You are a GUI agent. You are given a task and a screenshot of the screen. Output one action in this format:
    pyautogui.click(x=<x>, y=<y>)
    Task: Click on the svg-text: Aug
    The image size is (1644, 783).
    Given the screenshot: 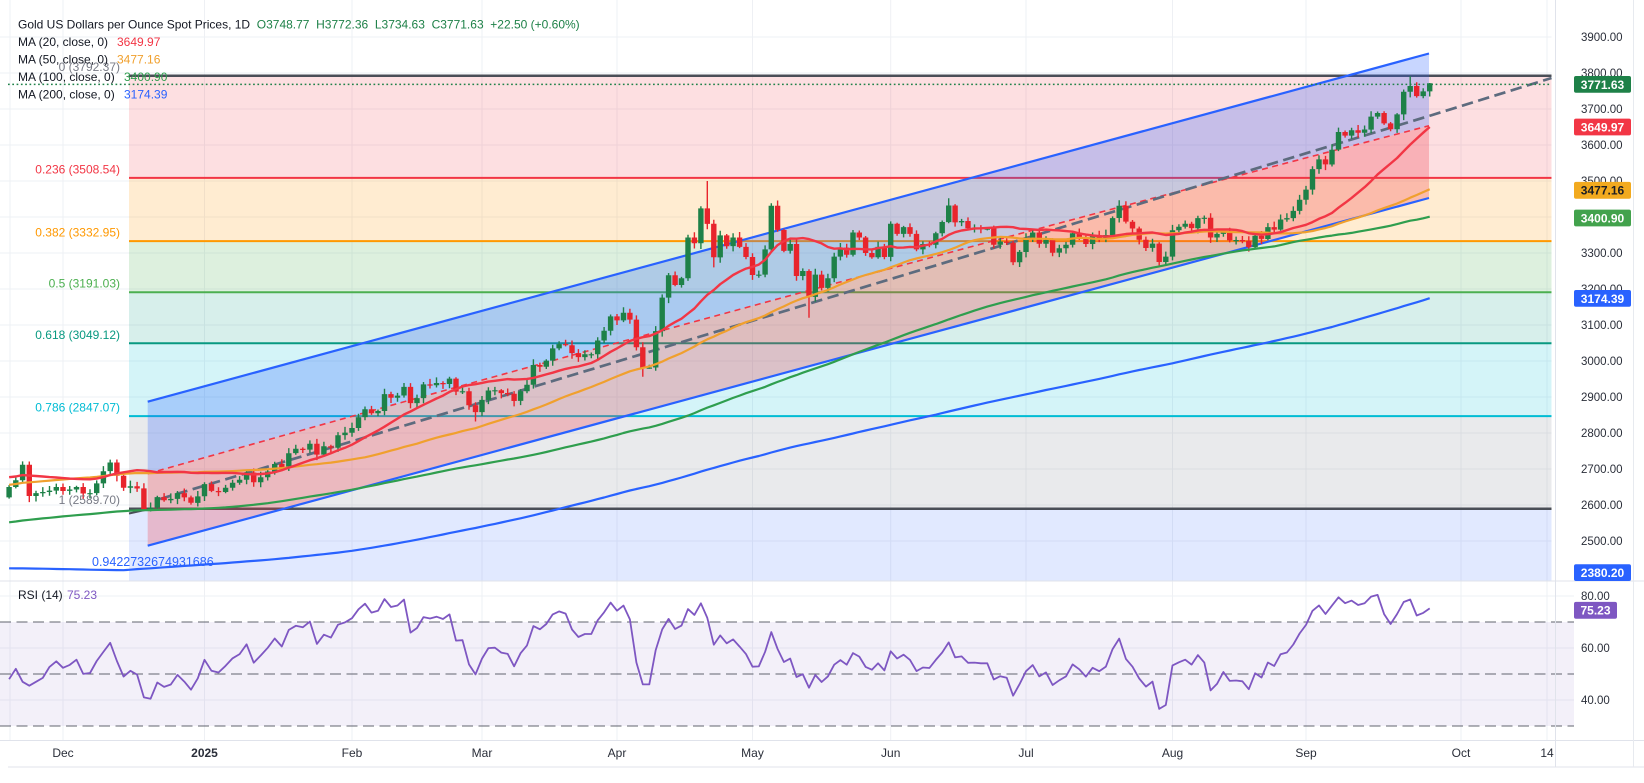 What is the action you would take?
    pyautogui.click(x=1172, y=753)
    